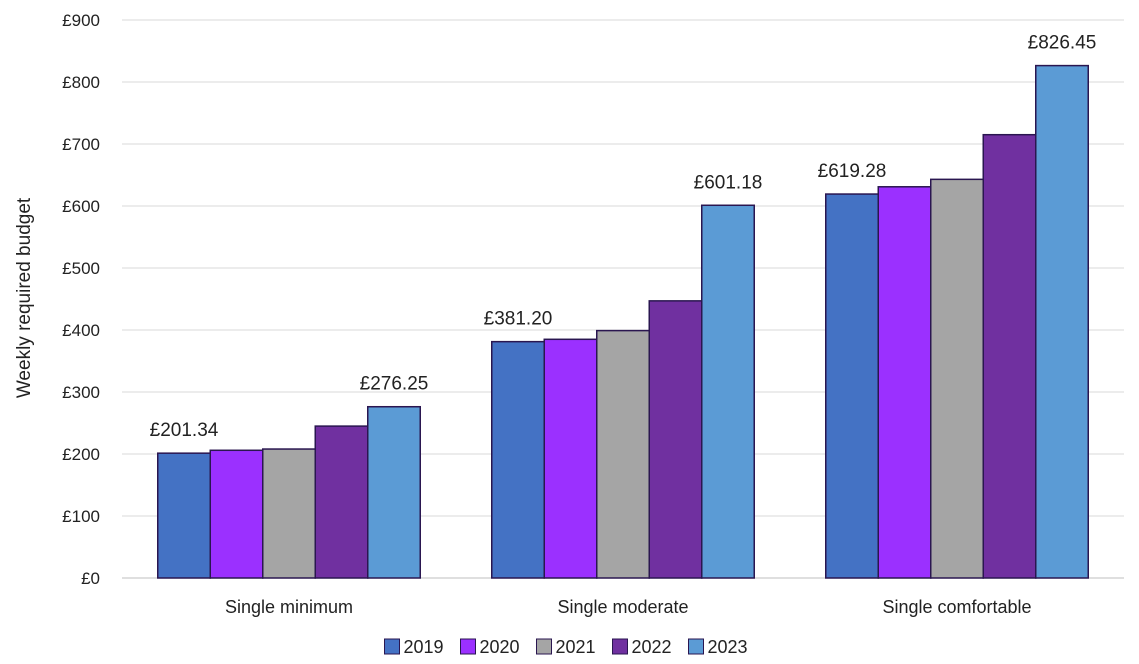  Describe the element at coordinates (81, 330) in the screenshot. I see `y-tick-label: £400` at that location.